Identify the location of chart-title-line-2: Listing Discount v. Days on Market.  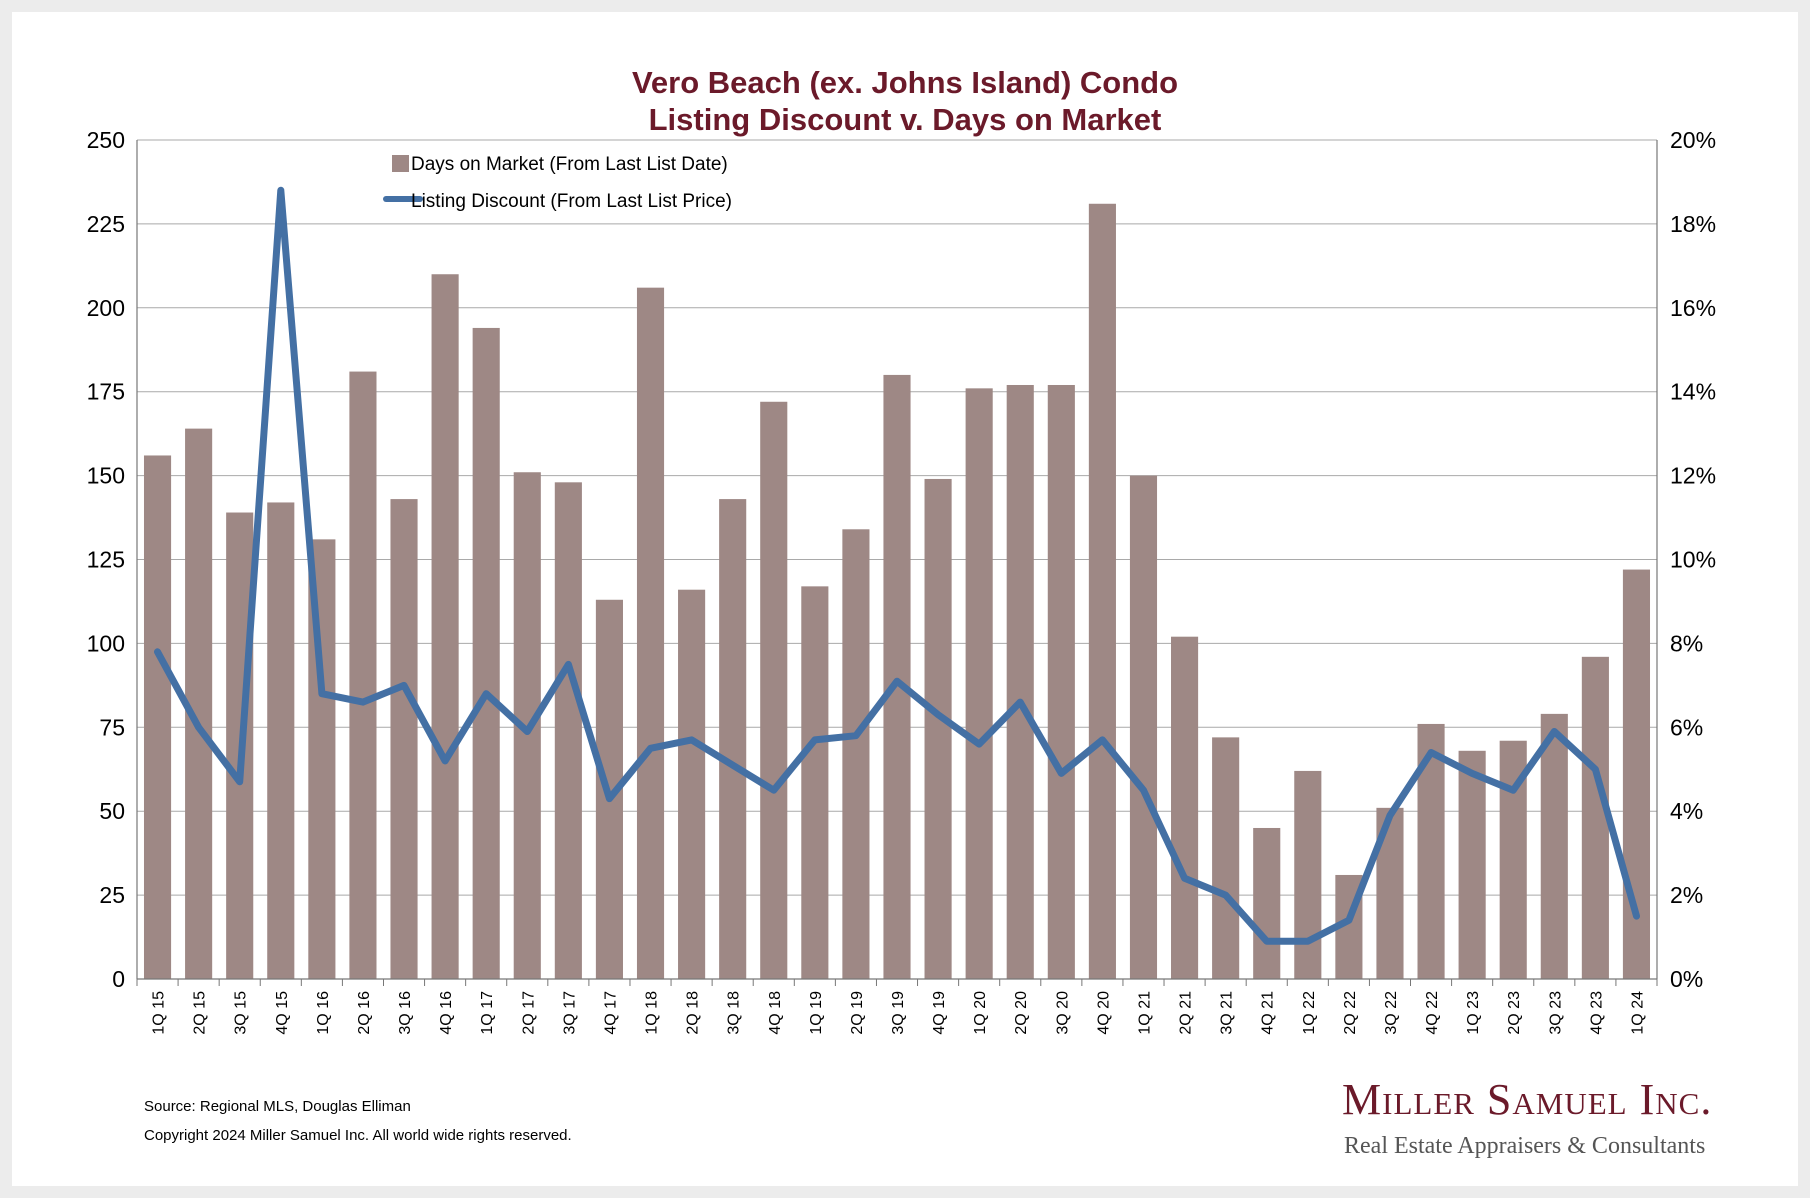
(905, 119).